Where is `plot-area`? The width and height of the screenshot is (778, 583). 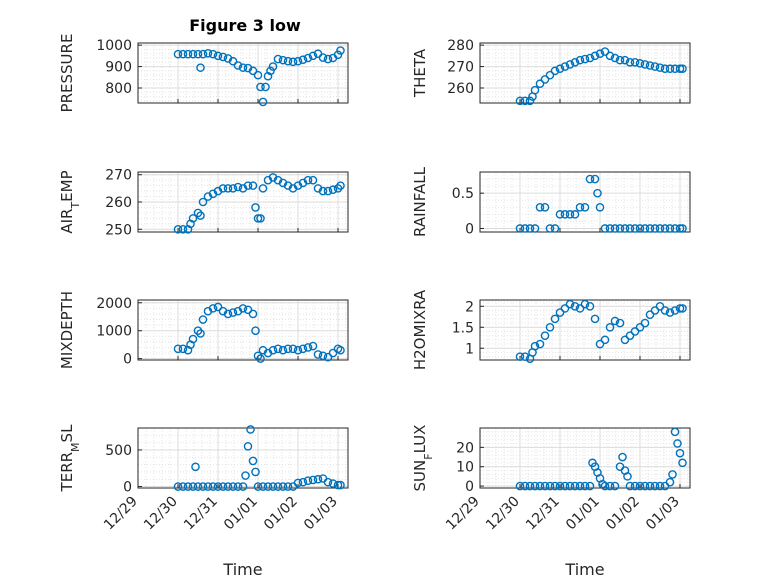
plot-area is located at coordinates (585, 73).